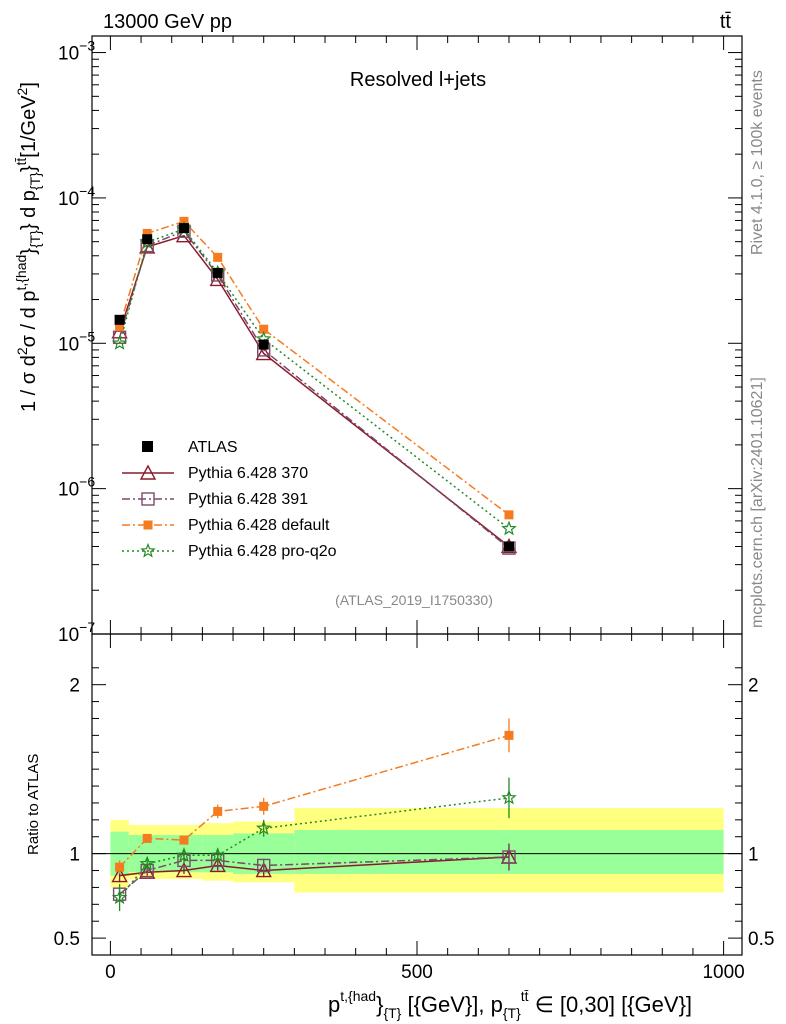 The image size is (786, 1024). Describe the element at coordinates (76, 341) in the screenshot. I see `main-y-tick-label: 10⁻⁵` at that location.